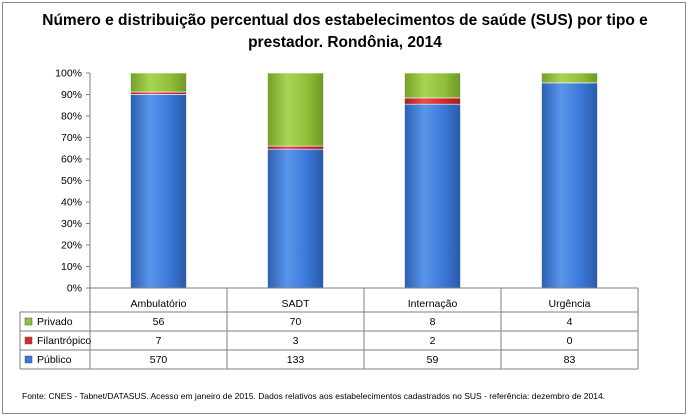 Image resolution: width=690 pixels, height=418 pixels. Describe the element at coordinates (295, 147) in the screenshot. I see `bar-segment-filantrópico-1` at that location.